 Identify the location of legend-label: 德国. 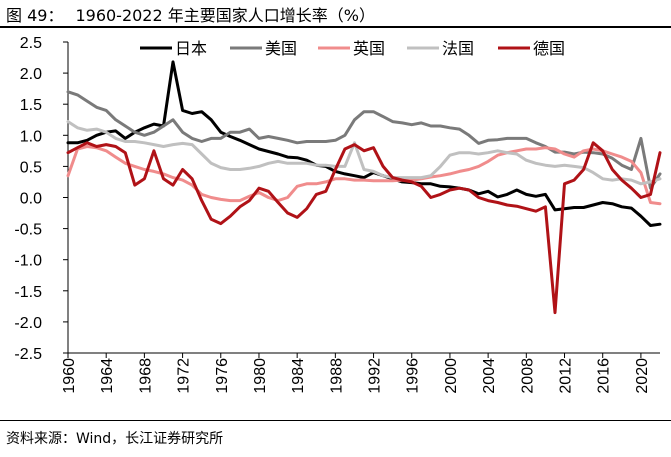
(549, 49).